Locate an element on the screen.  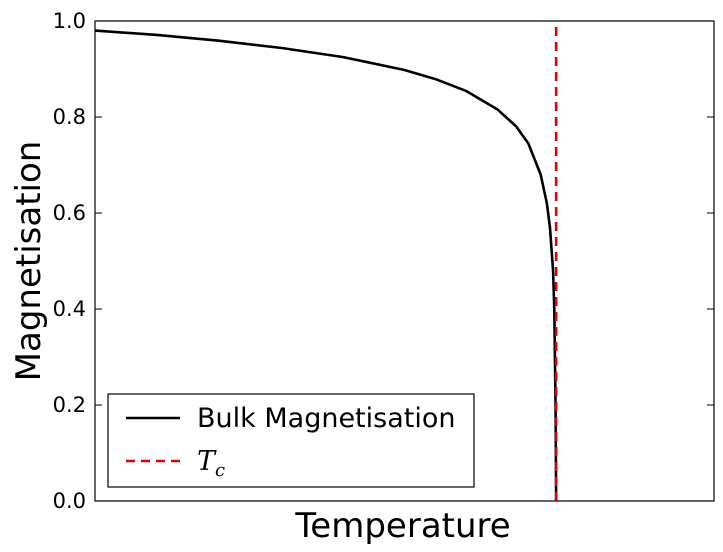
y-tick-labels: 0.0 0.2 0.4 0.6 0.8 1.0 is located at coordinates (69, 261).